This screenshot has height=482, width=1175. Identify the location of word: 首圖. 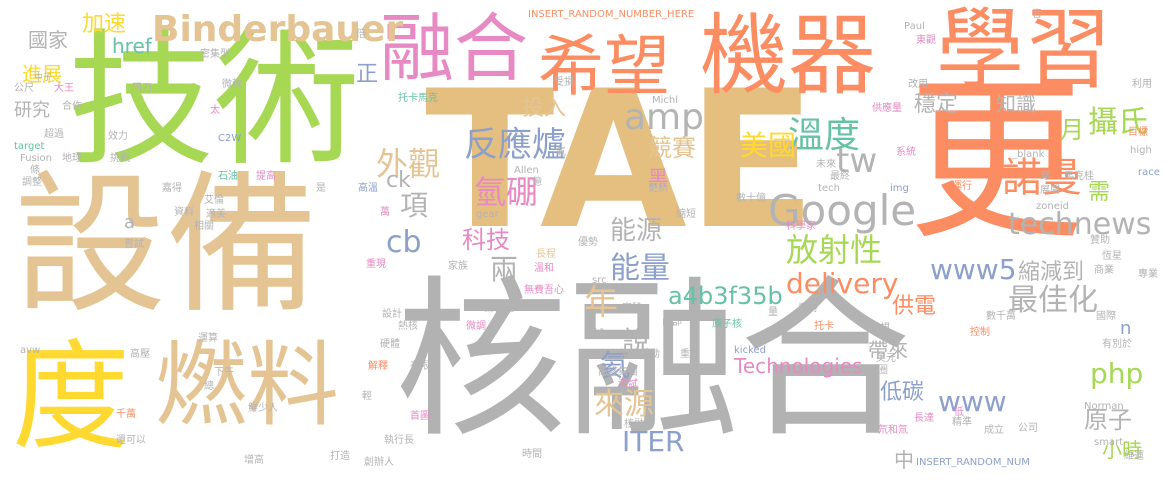
(420, 416).